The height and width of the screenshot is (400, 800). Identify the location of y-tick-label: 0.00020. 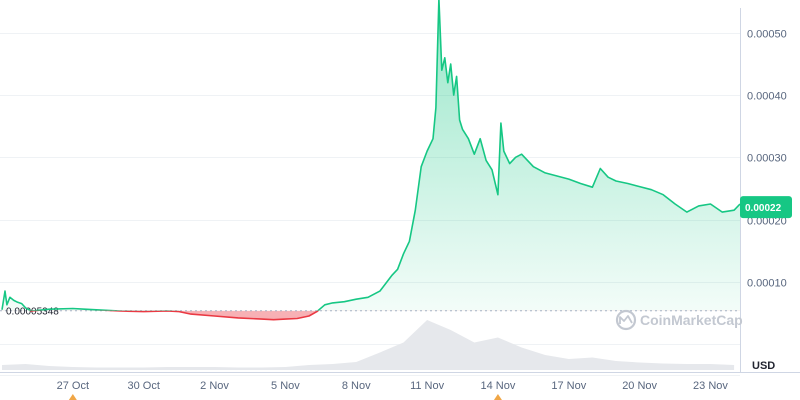
(767, 222).